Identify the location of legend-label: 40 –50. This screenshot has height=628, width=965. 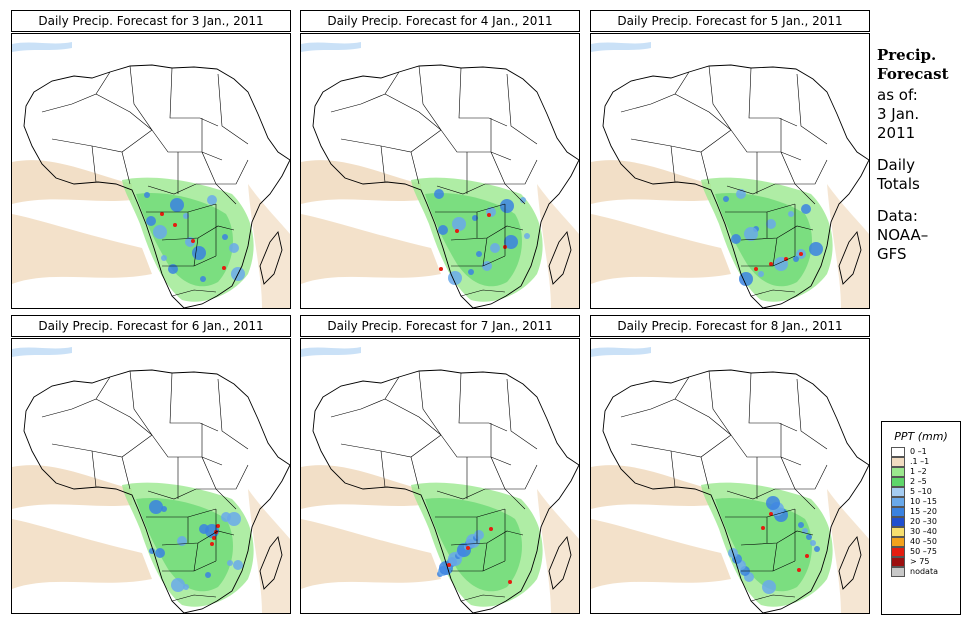
(923, 541).